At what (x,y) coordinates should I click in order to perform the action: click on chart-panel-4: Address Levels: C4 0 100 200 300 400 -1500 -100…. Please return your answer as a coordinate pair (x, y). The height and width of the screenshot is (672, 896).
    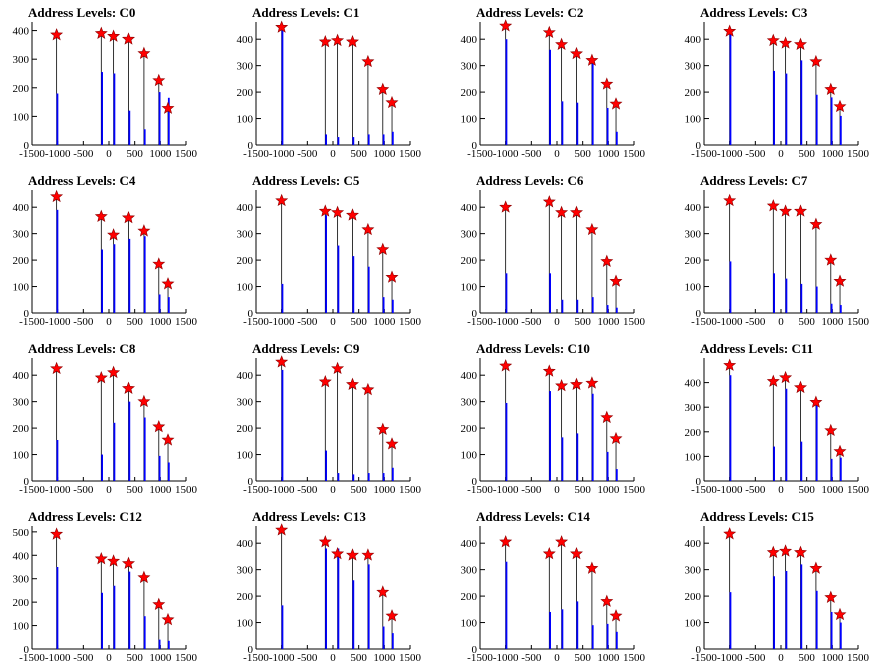
    Looking at the image, I should click on (105, 250).